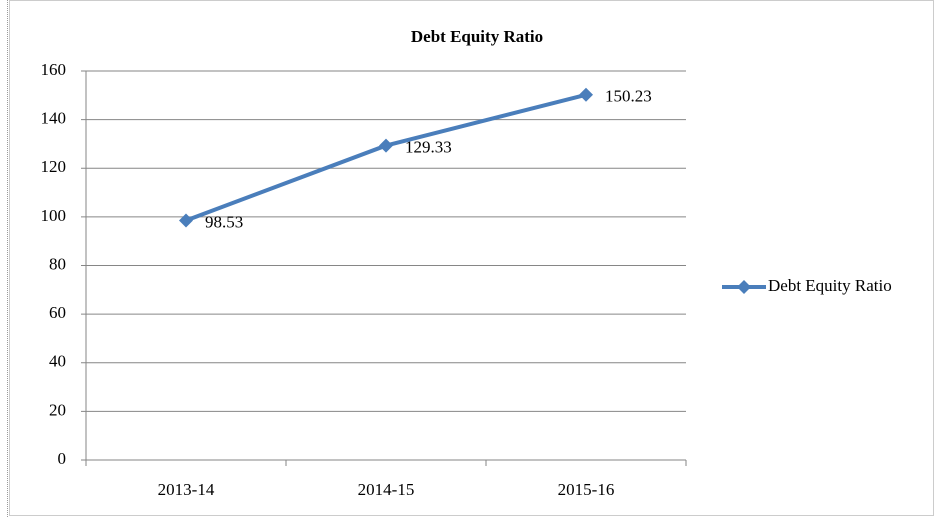 Image resolution: width=935 pixels, height=522 pixels. What do you see at coordinates (54, 118) in the screenshot?
I see `y-tick-label: 140` at bounding box center [54, 118].